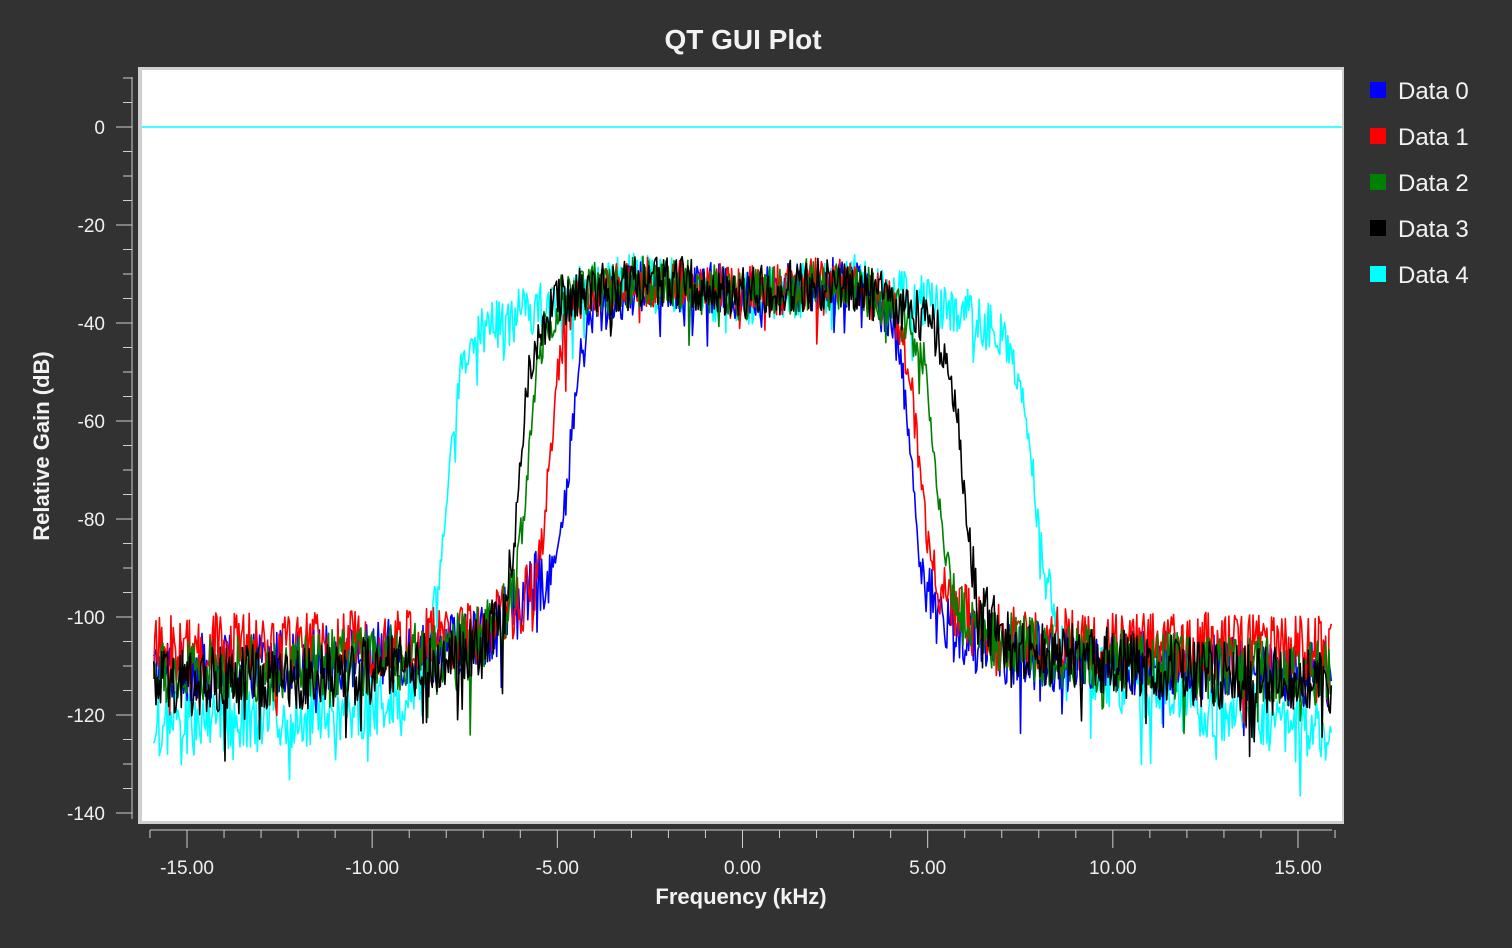 Image resolution: width=1512 pixels, height=948 pixels. Describe the element at coordinates (100, 451) in the screenshot. I see `y-axis: 0 -20 -40 -60 -80 -100 -120 -140` at that location.